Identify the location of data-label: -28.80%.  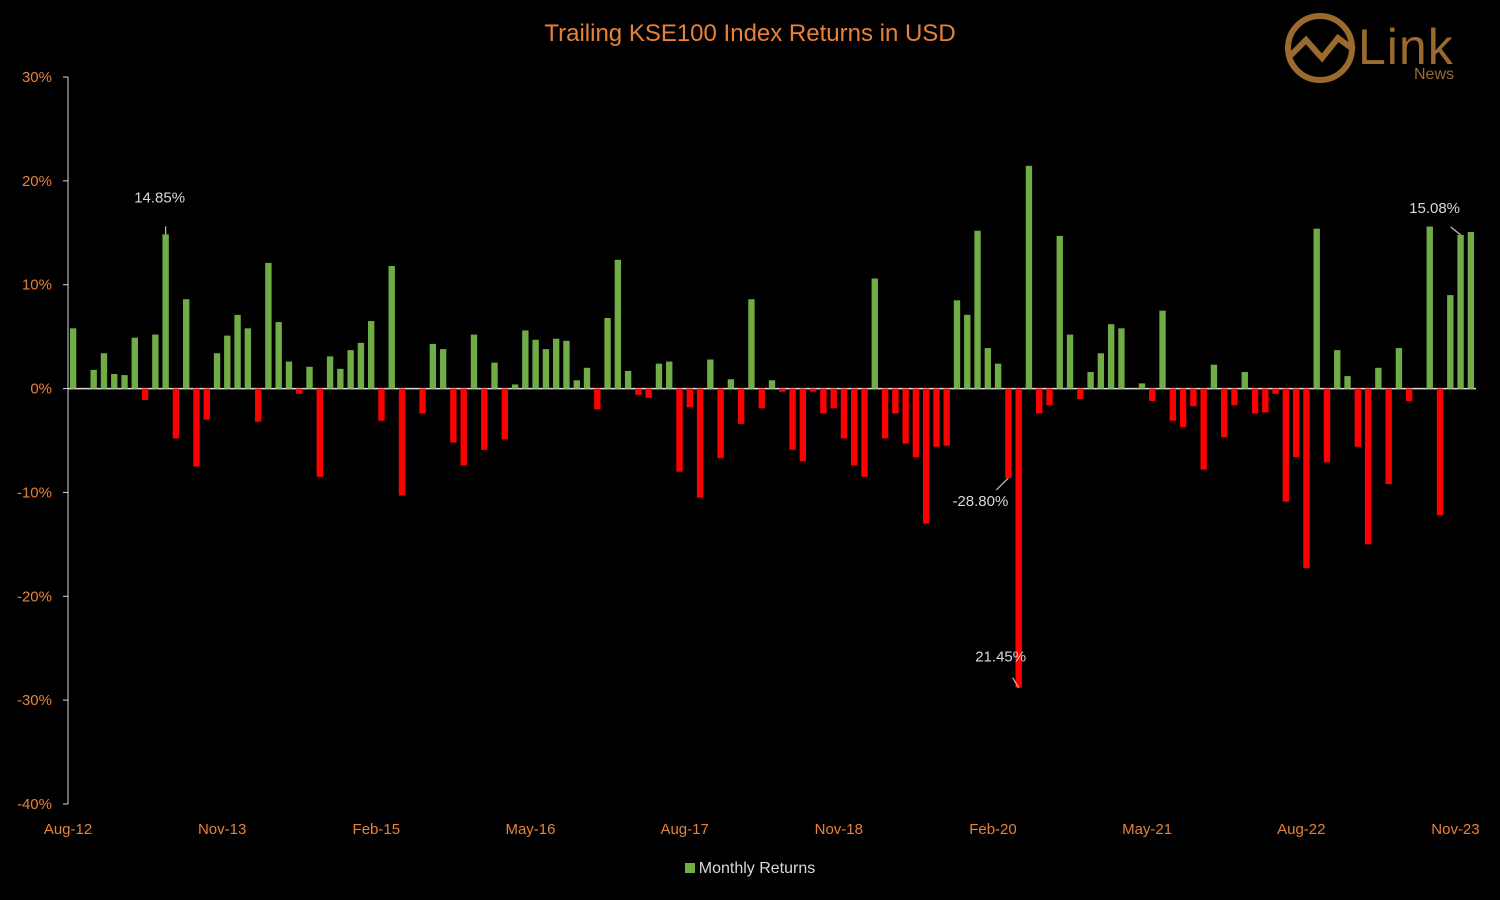
(980, 501).